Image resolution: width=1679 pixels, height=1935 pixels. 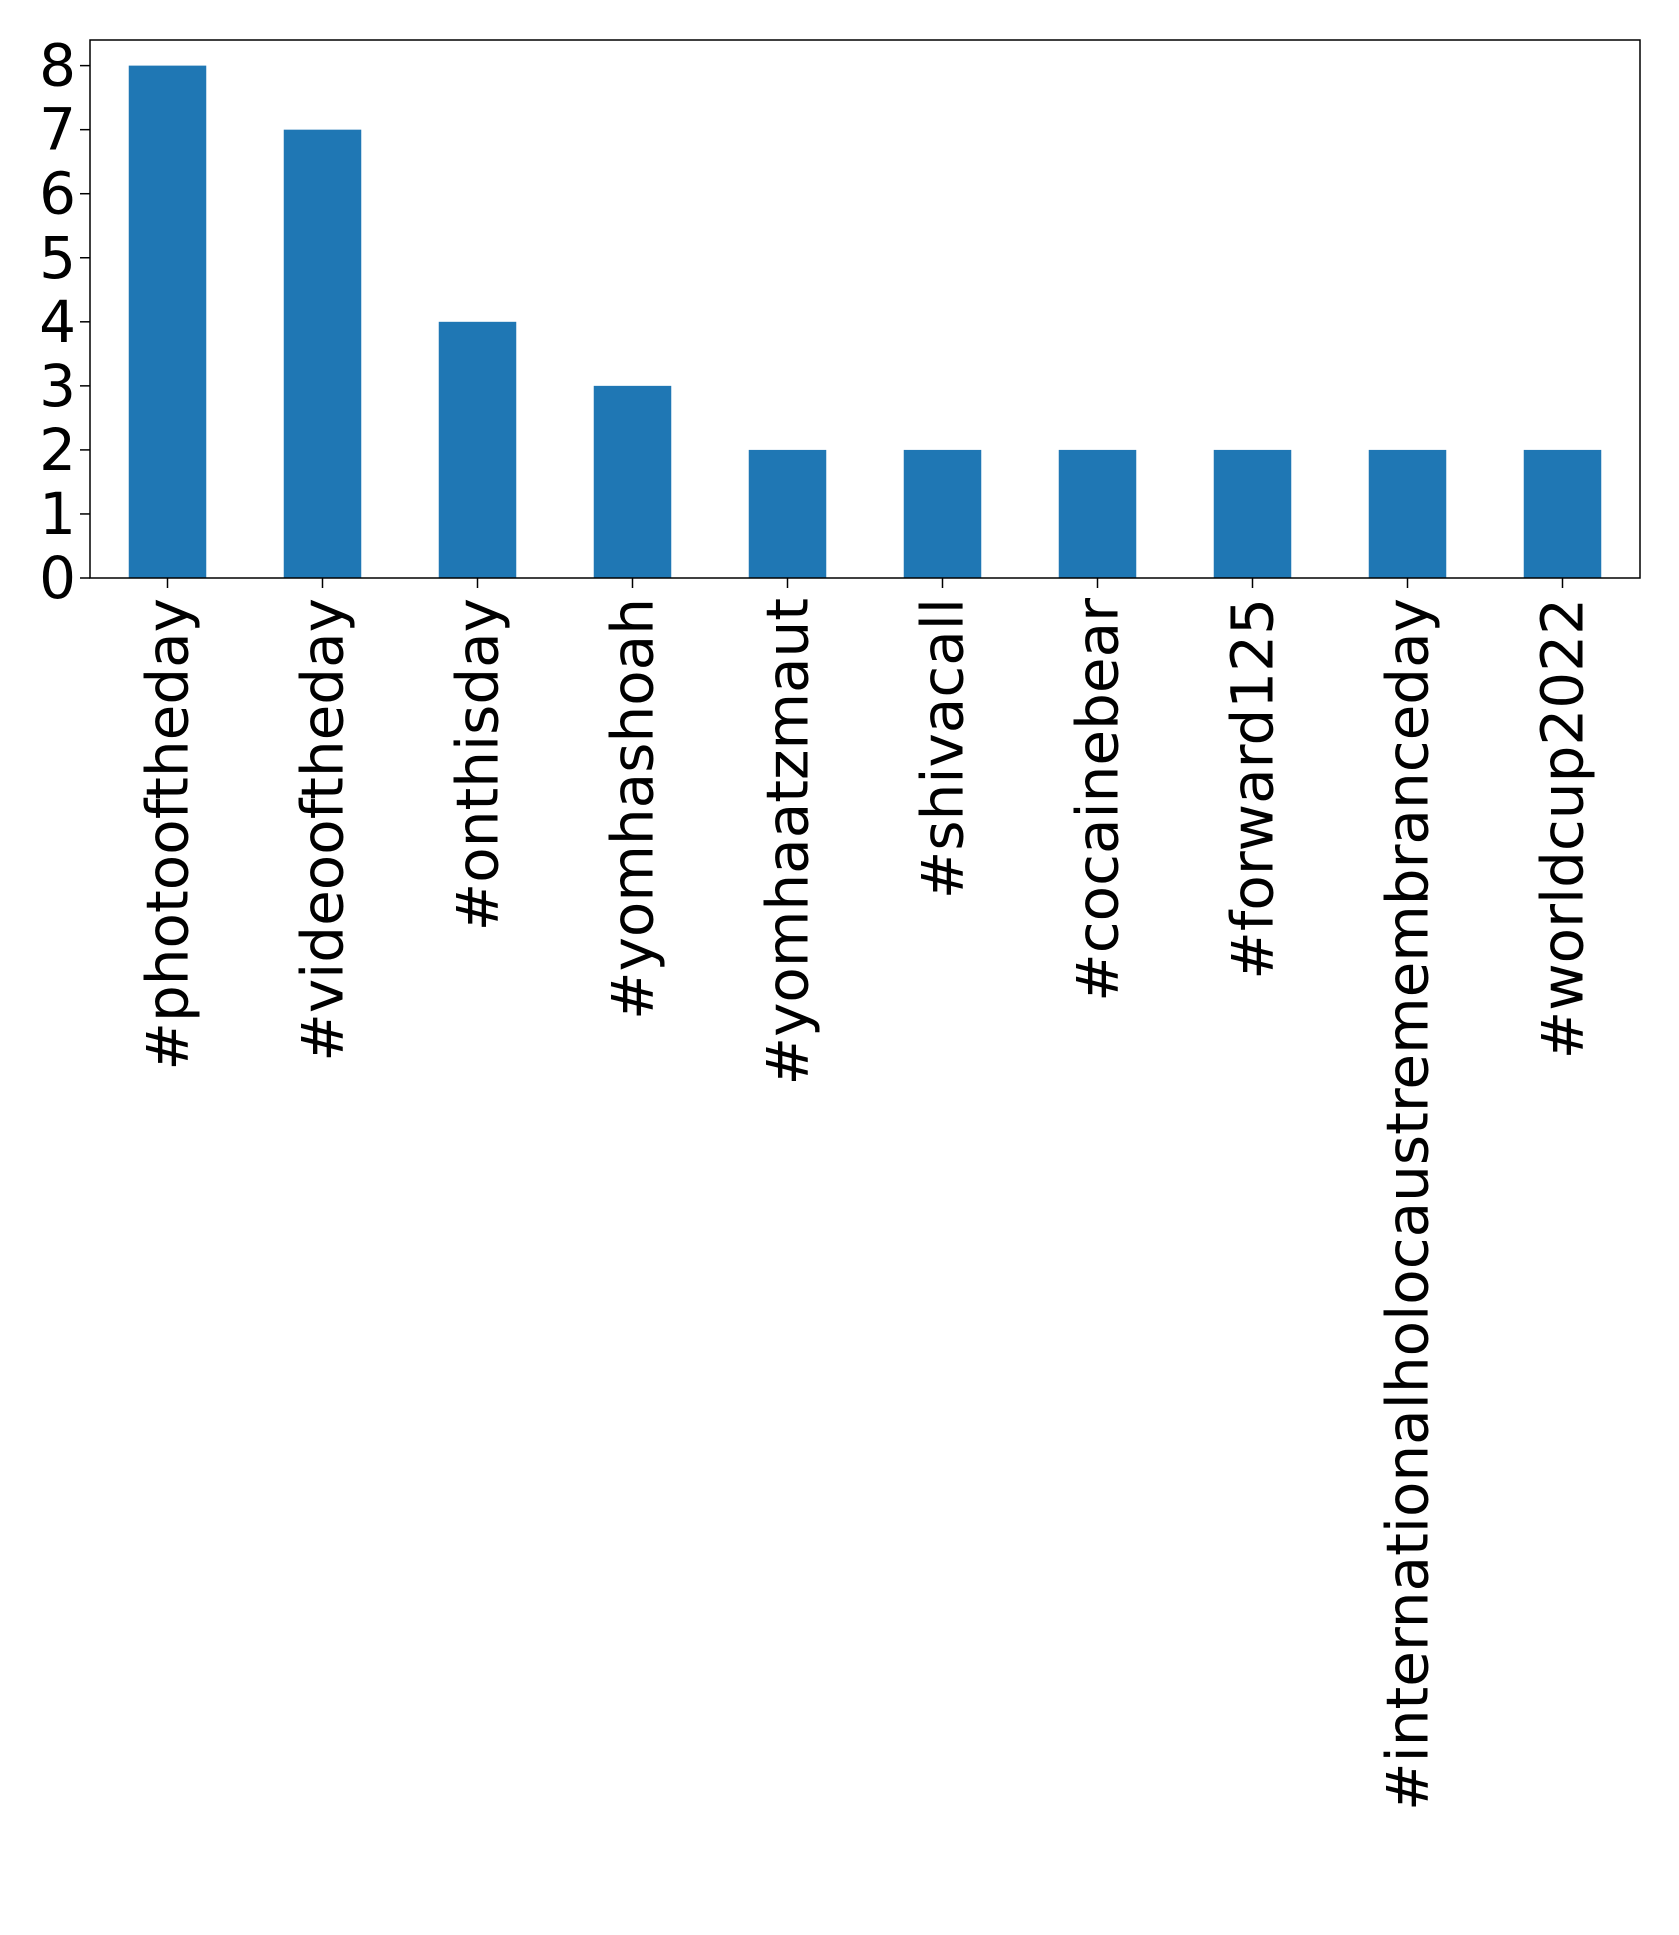 I want to click on y-tick-label: 0, so click(x=57, y=578).